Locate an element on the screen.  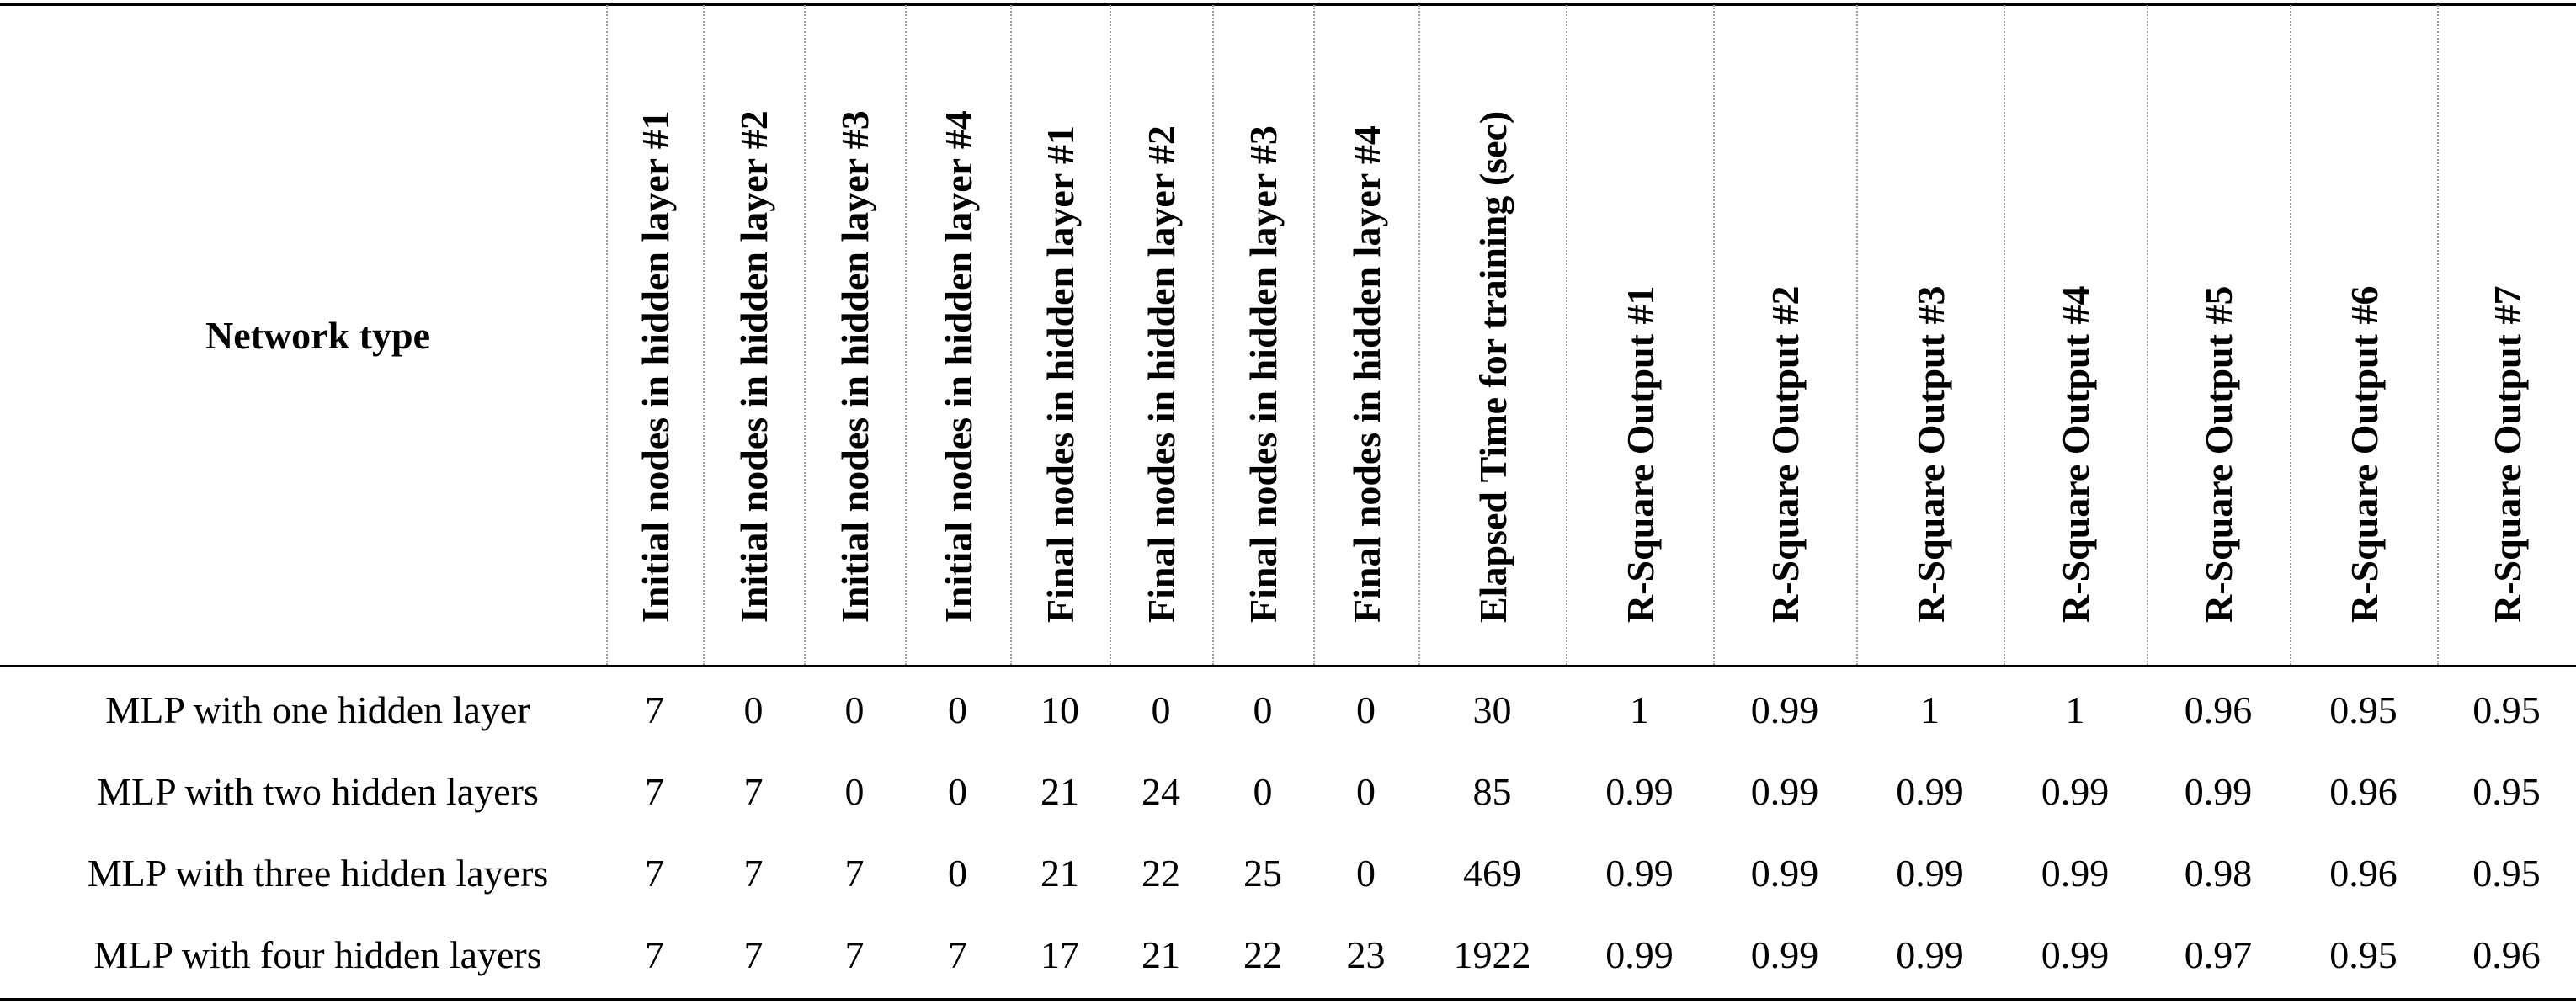
table-cell: 1922 is located at coordinates (1492, 955).